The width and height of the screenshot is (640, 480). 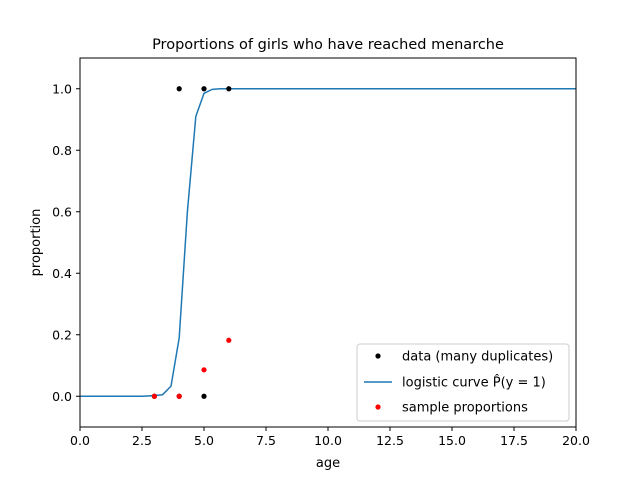 I want to click on legend-box, so click(x=463, y=382).